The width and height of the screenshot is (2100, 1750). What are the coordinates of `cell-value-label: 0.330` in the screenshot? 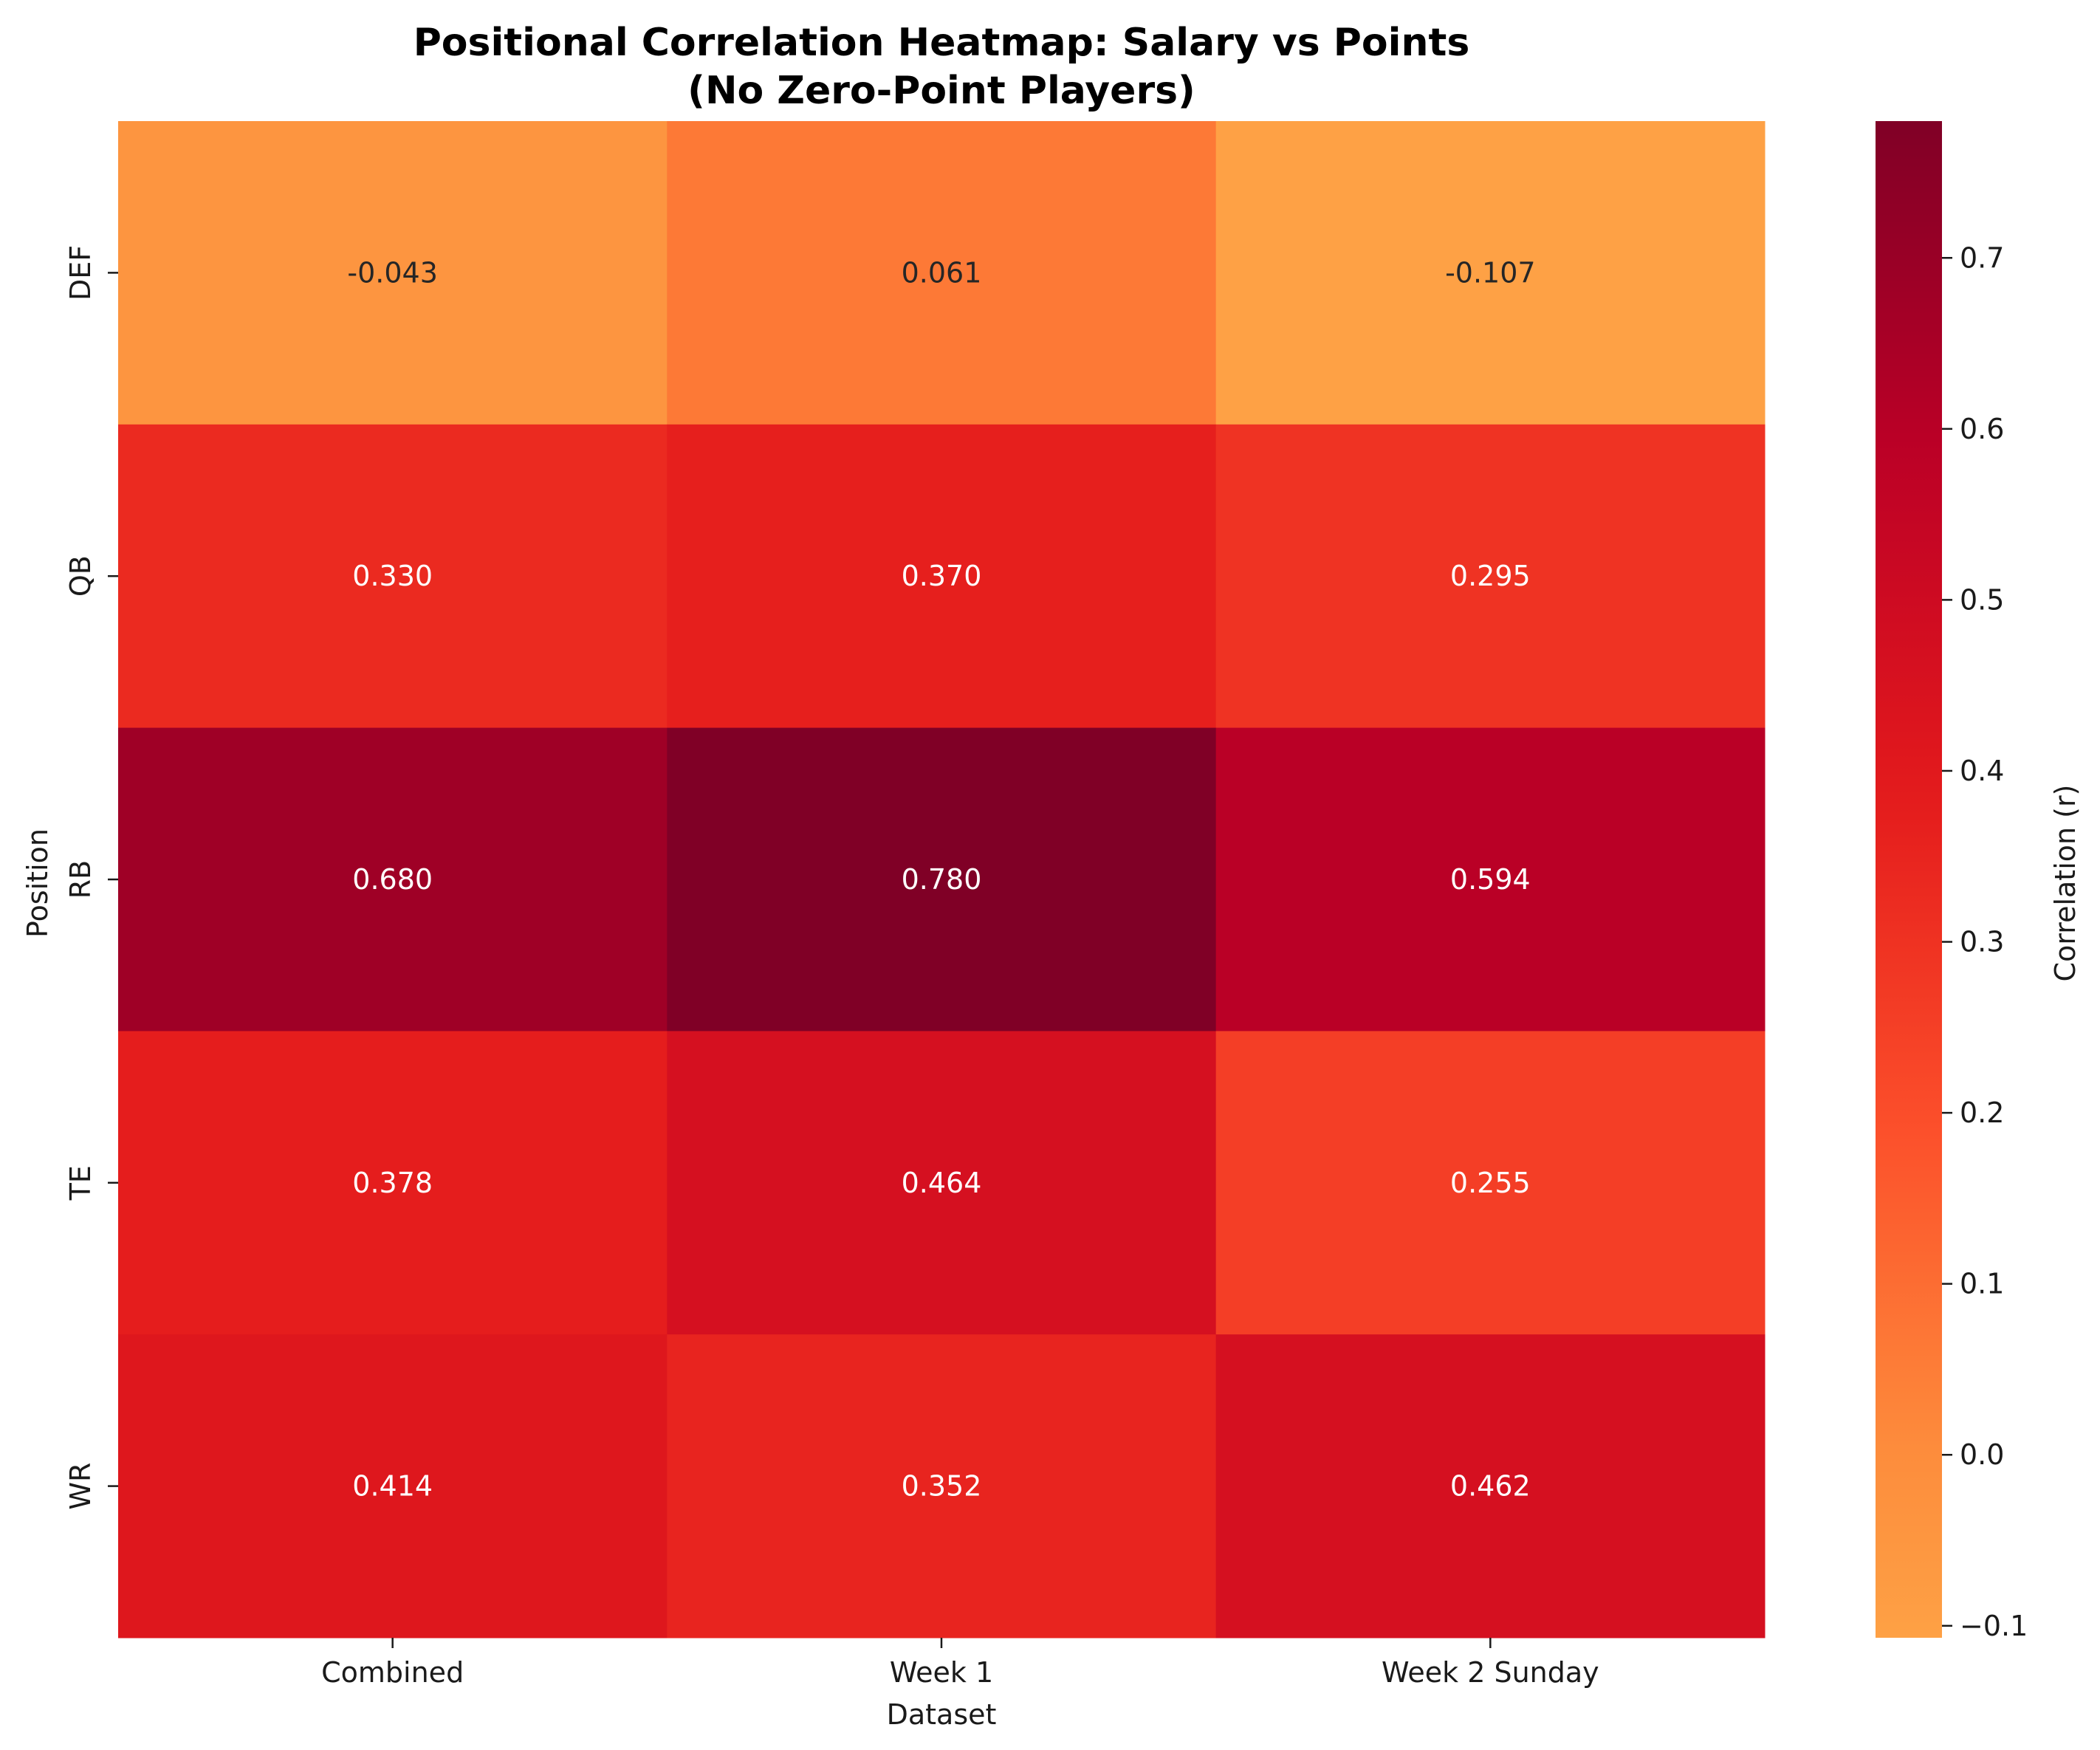 It's located at (392, 576).